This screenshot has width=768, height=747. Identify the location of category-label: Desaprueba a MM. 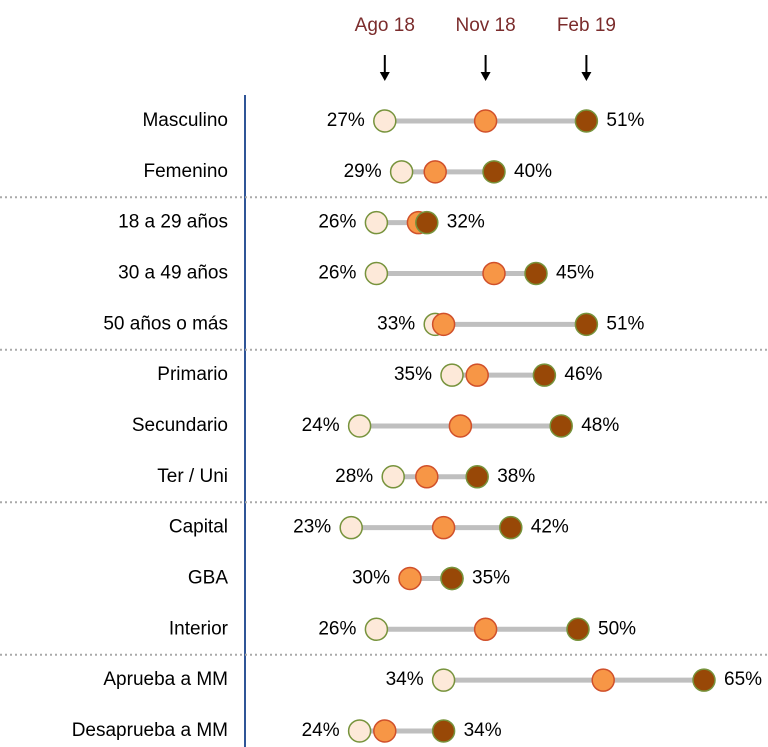
(150, 730).